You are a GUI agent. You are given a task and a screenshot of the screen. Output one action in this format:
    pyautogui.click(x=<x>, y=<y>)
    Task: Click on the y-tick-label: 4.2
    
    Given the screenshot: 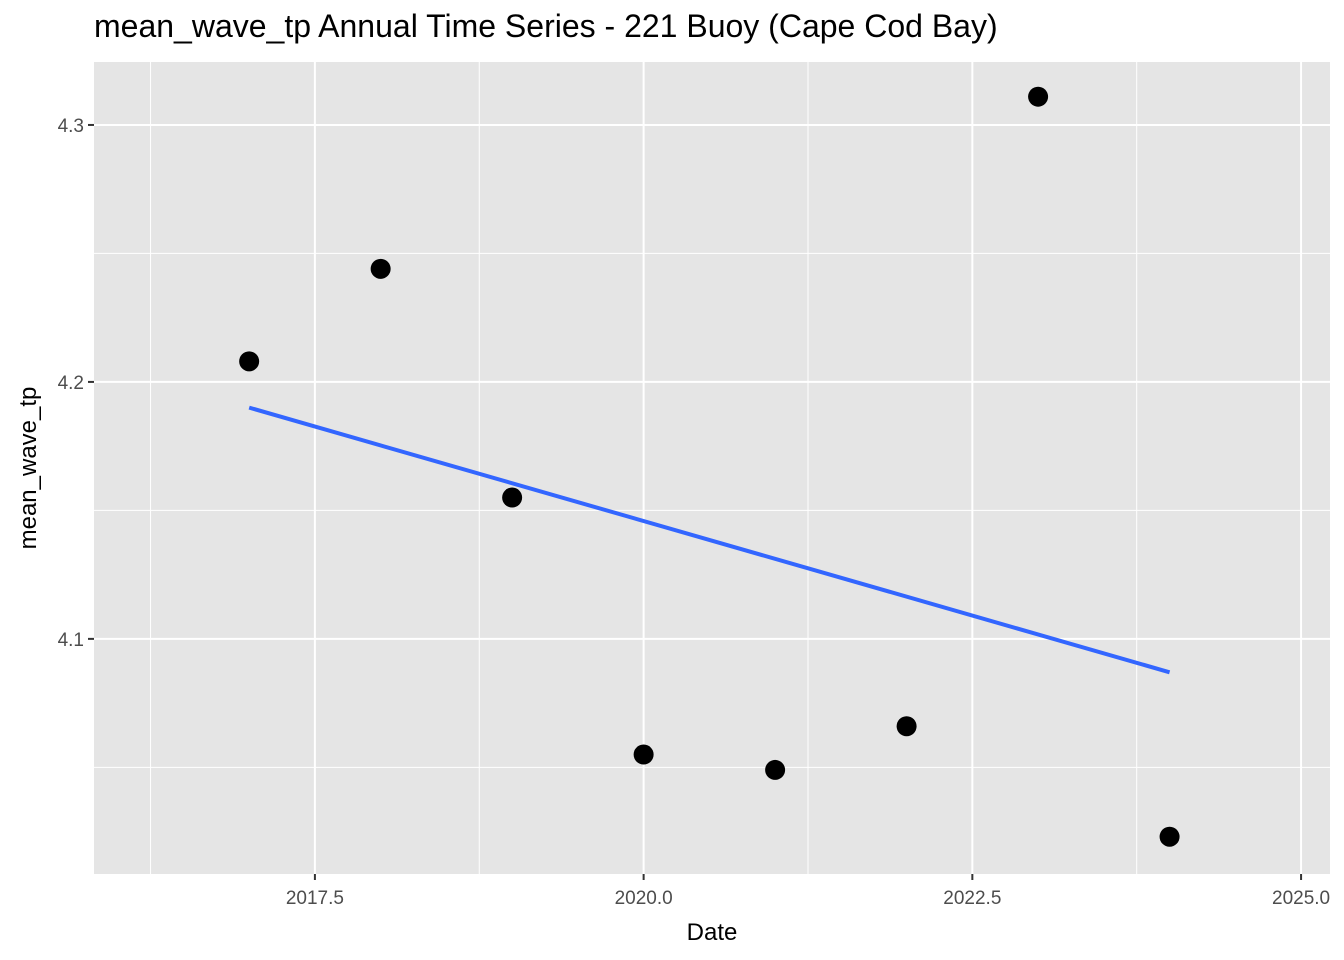 What is the action you would take?
    pyautogui.click(x=71, y=383)
    